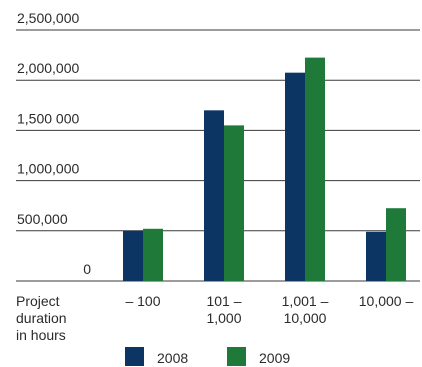 The height and width of the screenshot is (367, 422). What do you see at coordinates (274, 358) in the screenshot?
I see `legend-label-2009: 2009` at bounding box center [274, 358].